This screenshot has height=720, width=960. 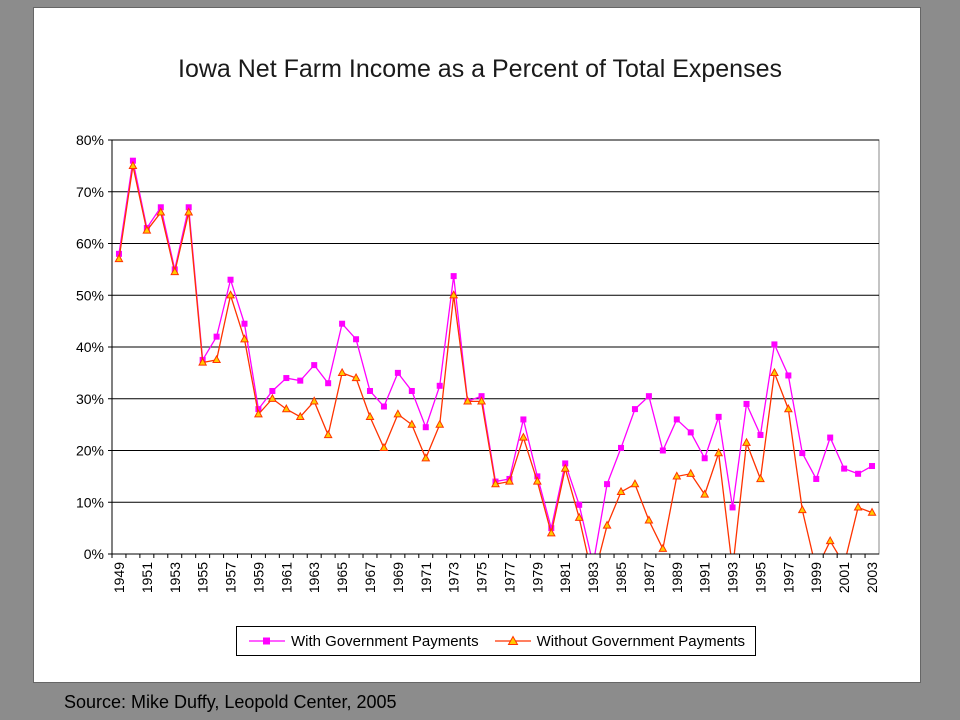 What do you see at coordinates (90, 502) in the screenshot?
I see `y-tick-label: 10%` at bounding box center [90, 502].